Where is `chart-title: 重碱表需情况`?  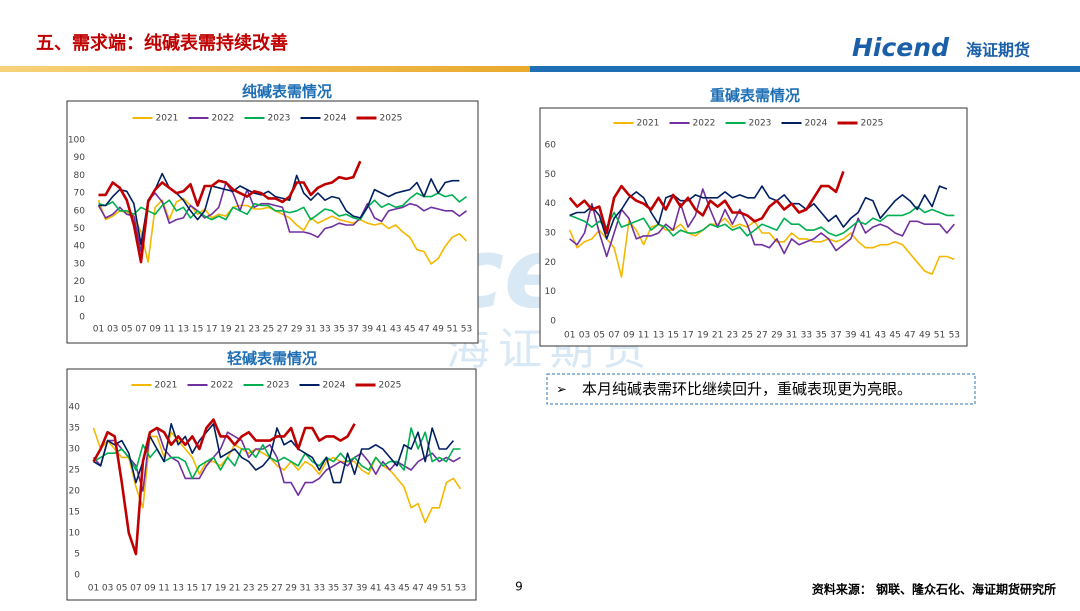
chart-title: 重碱表需情况 is located at coordinates (755, 96).